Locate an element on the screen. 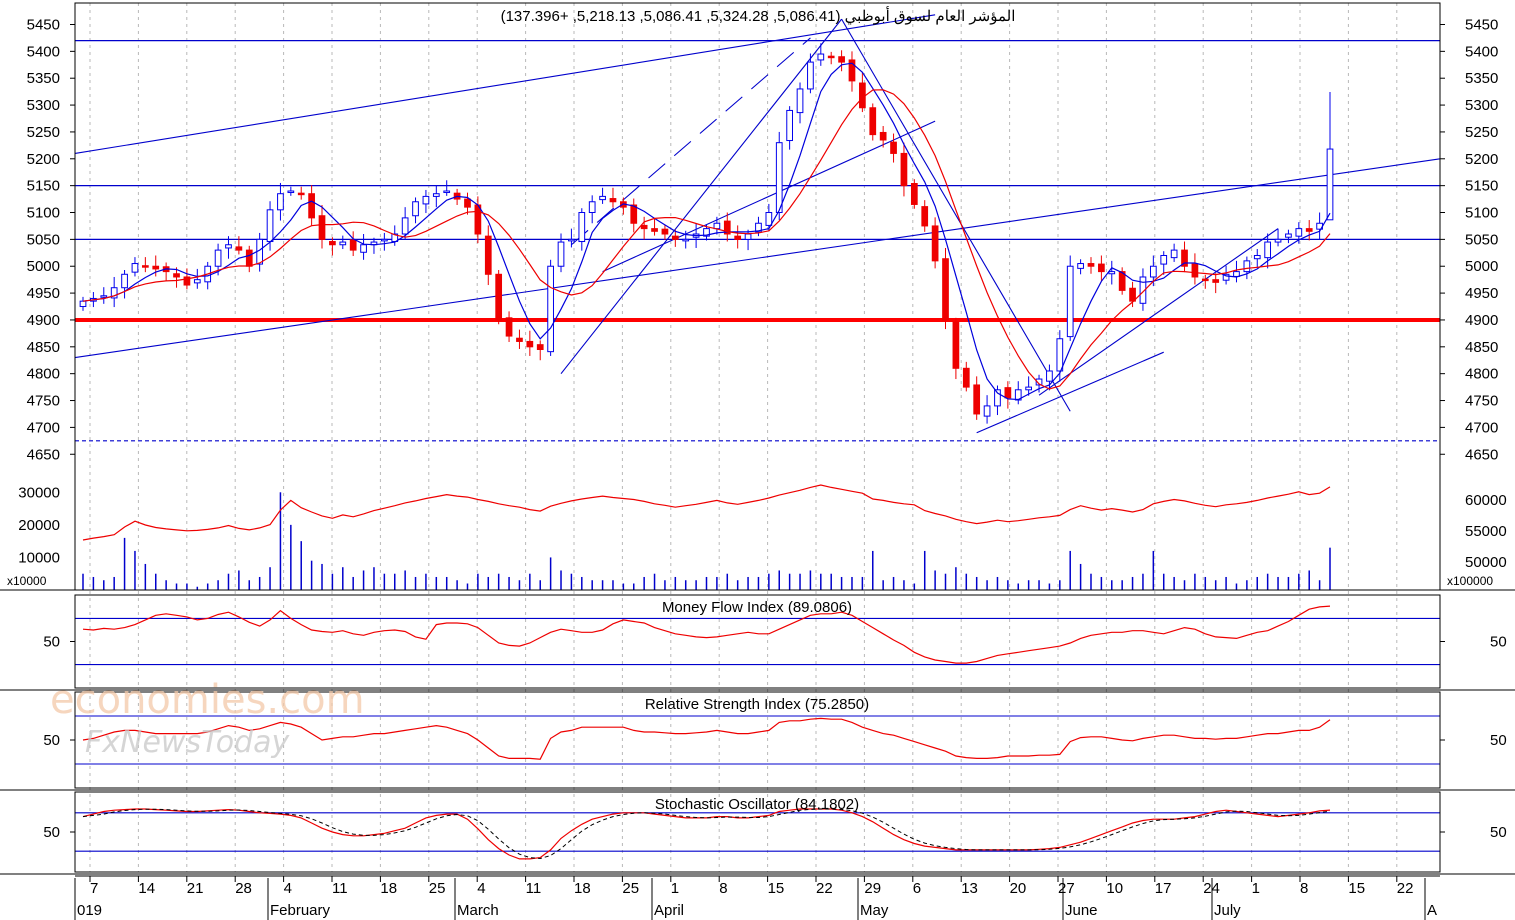 The width and height of the screenshot is (1515, 920). date-tick-label: 1 is located at coordinates (675, 888).